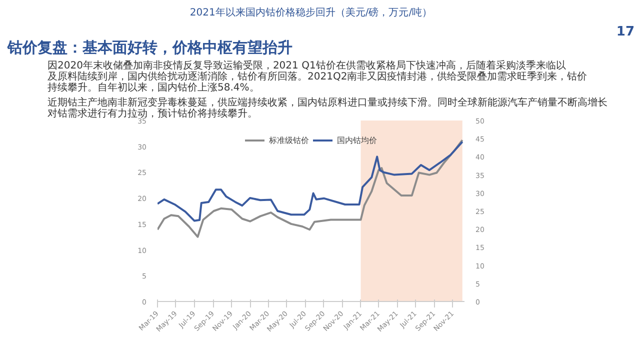  What do you see at coordinates (149, 47) in the screenshot?
I see `chart-title: 钴价复盘：基本面好转，价格中枢有望抬升` at bounding box center [149, 47].